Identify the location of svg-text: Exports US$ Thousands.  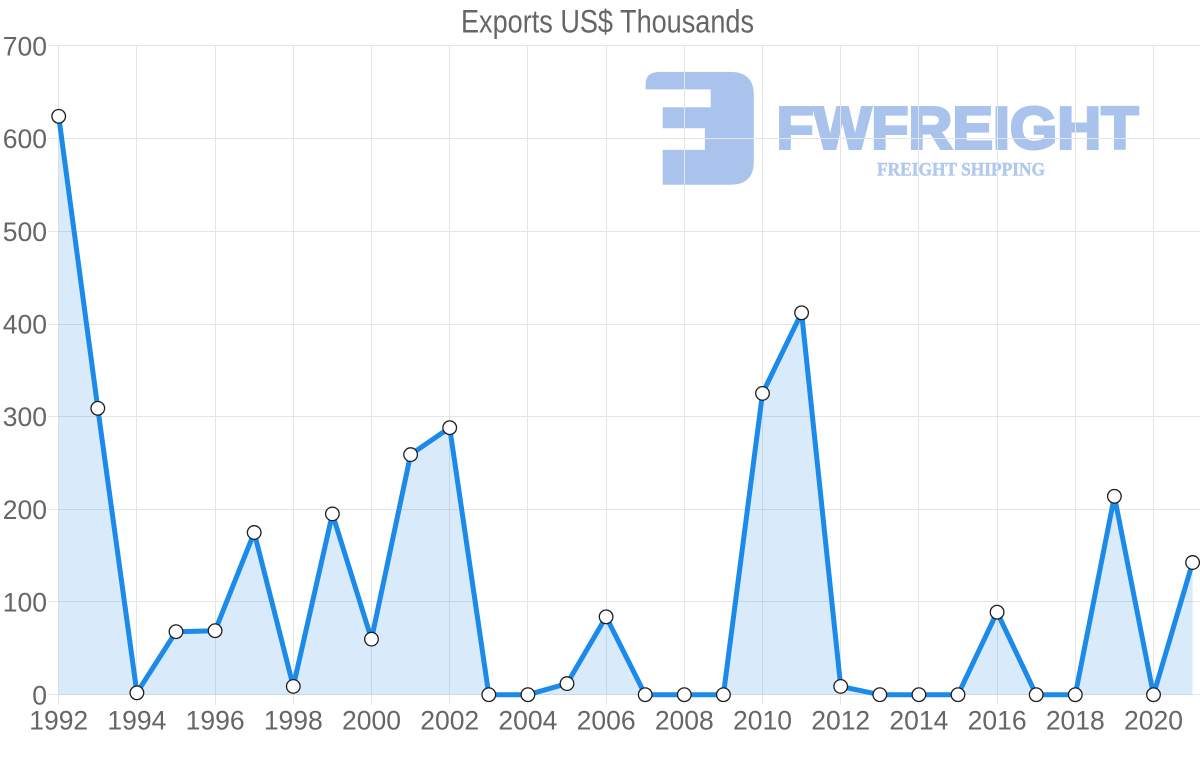
(607, 22).